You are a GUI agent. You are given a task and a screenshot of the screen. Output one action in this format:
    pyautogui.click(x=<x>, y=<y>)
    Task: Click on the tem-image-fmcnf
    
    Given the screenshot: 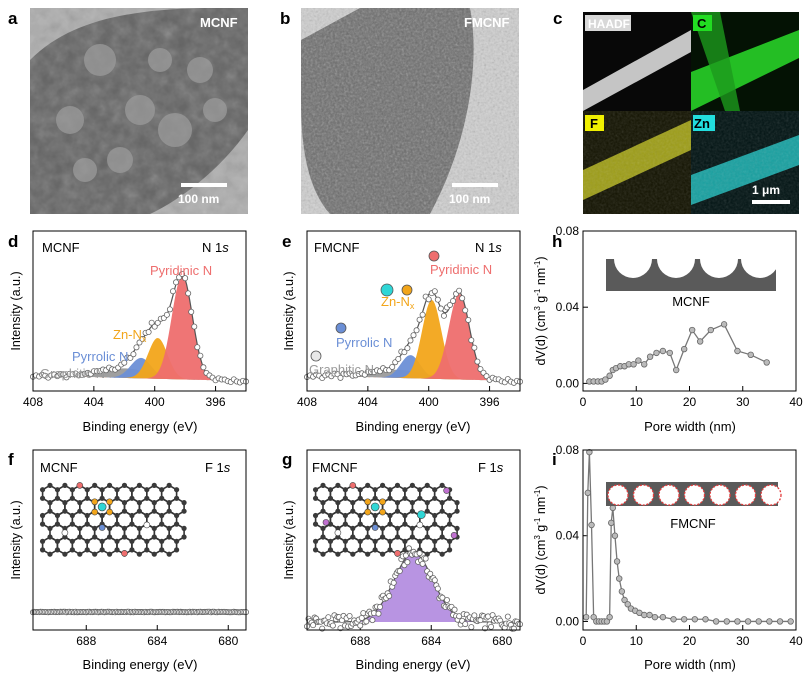 What is the action you would take?
    pyautogui.click(x=410, y=111)
    